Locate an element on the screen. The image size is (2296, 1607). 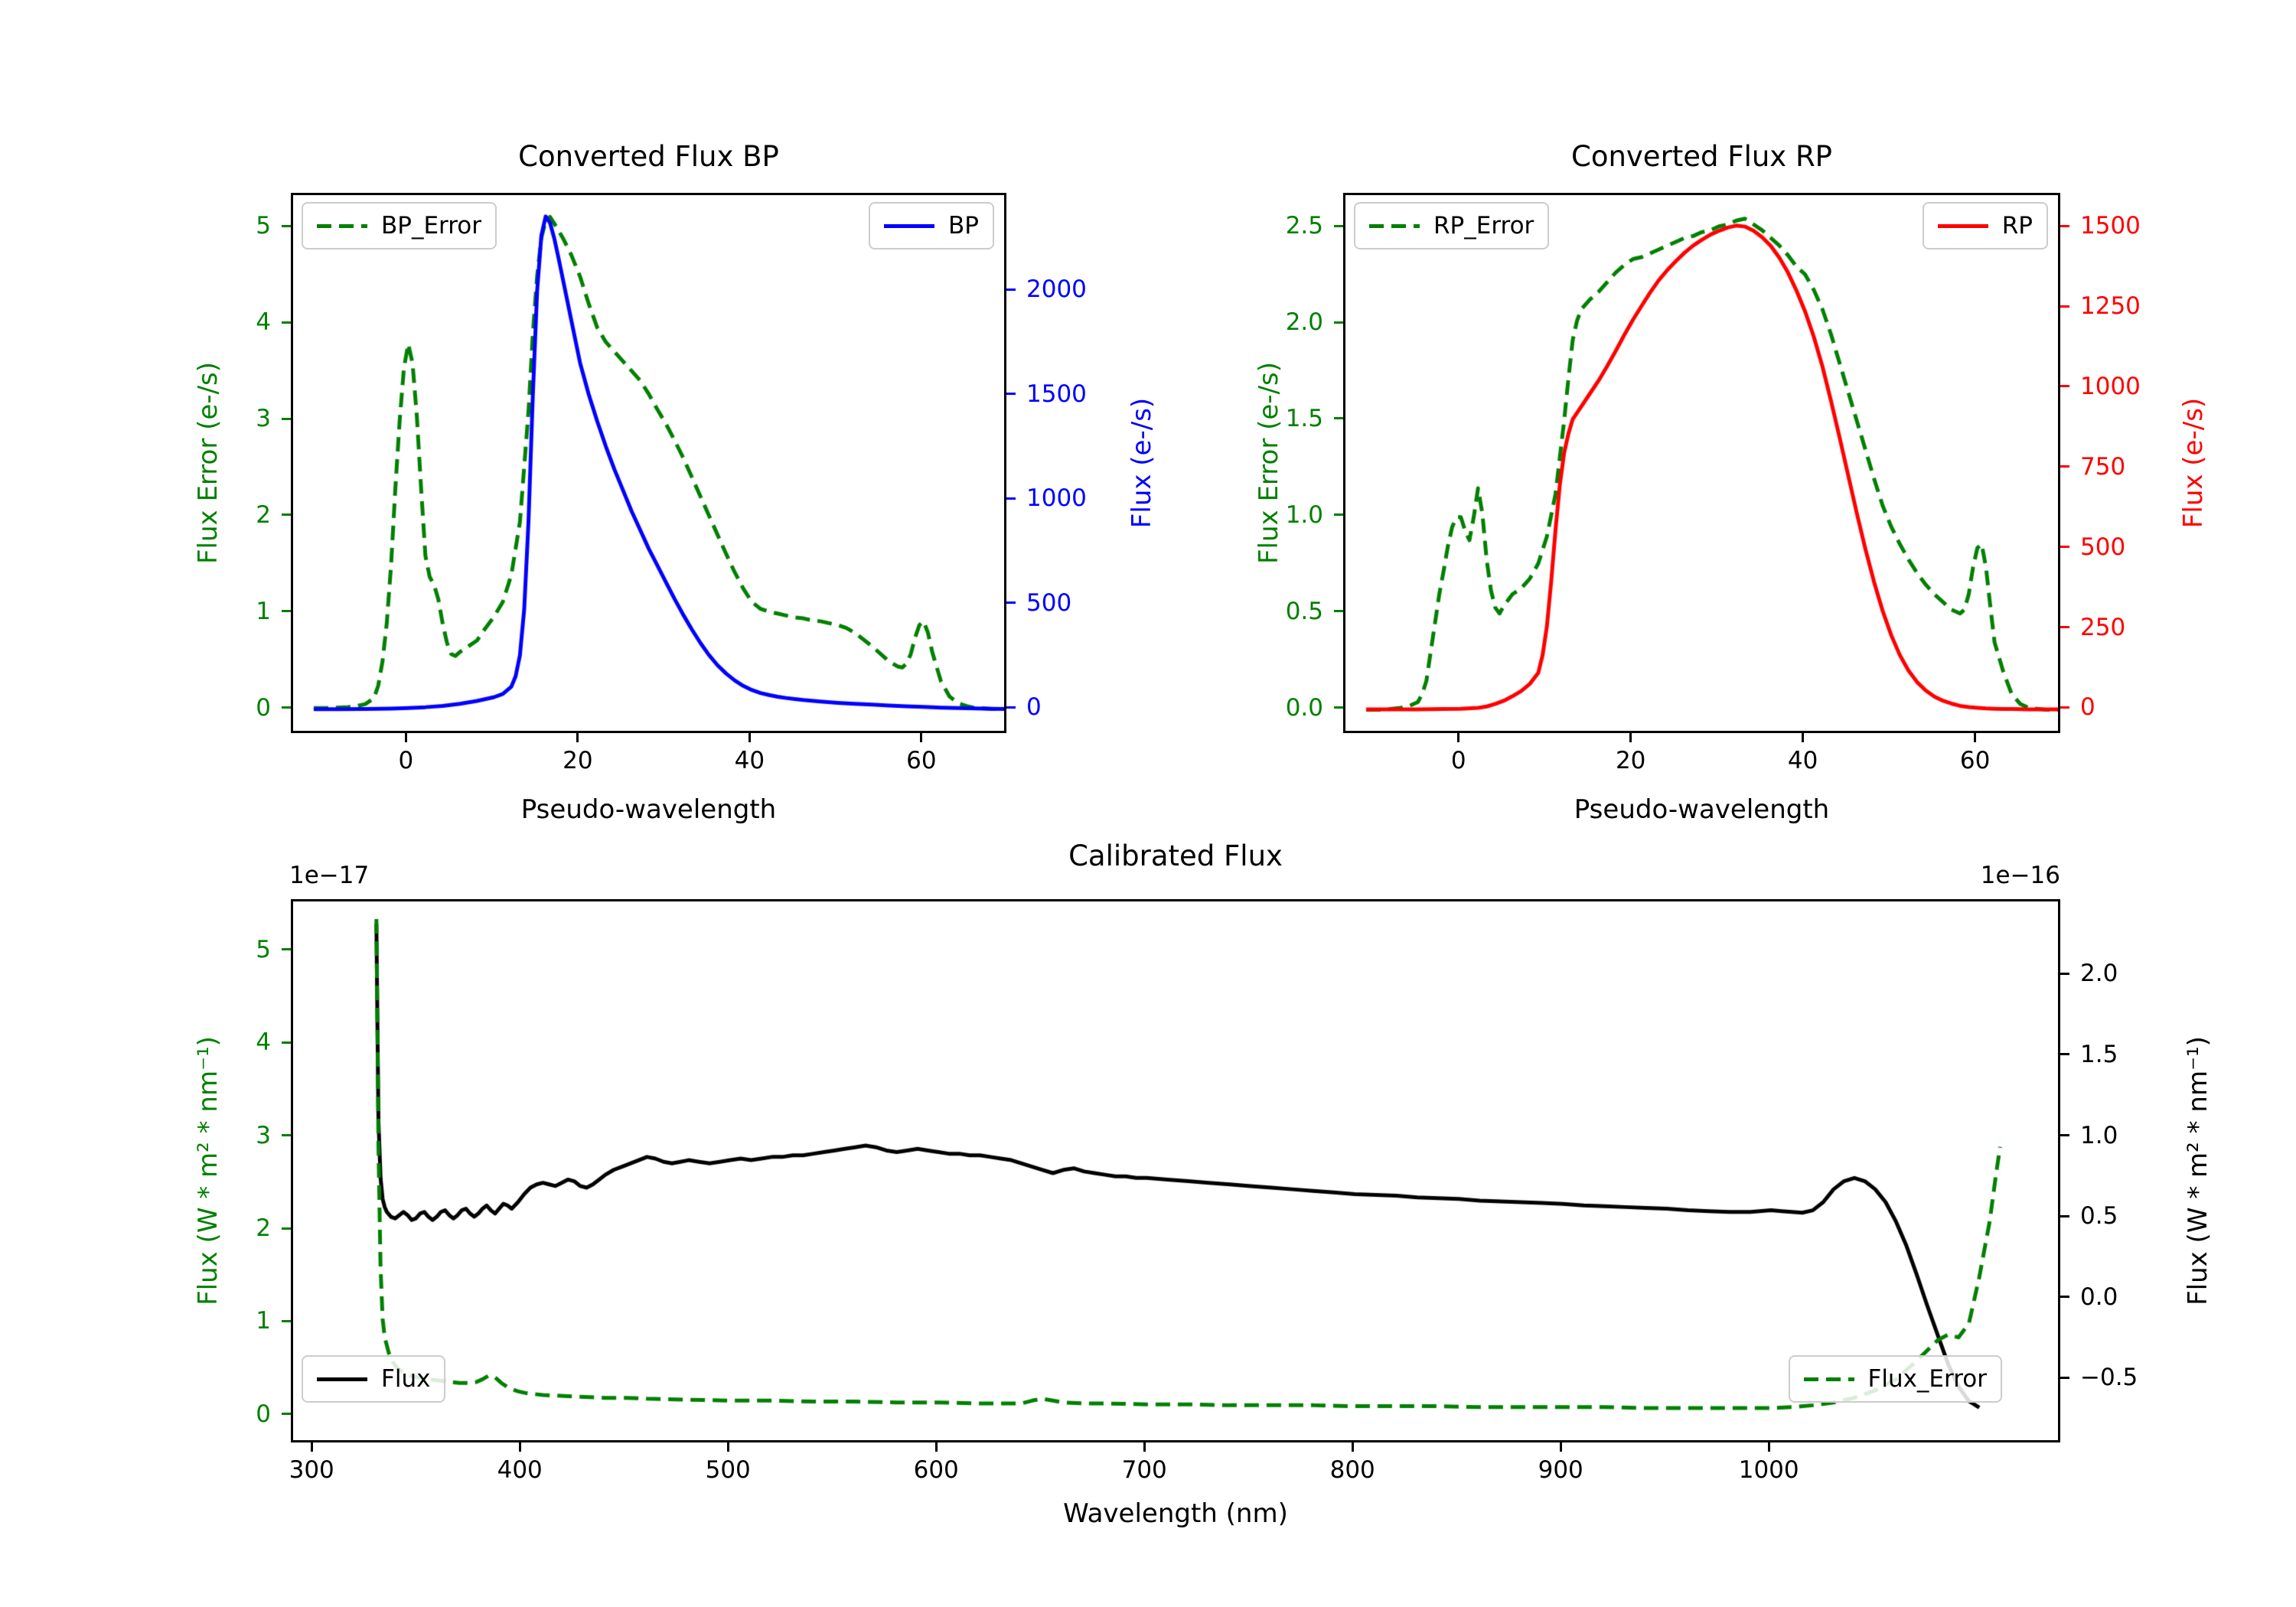
tick-label: 400 is located at coordinates (520, 1470).